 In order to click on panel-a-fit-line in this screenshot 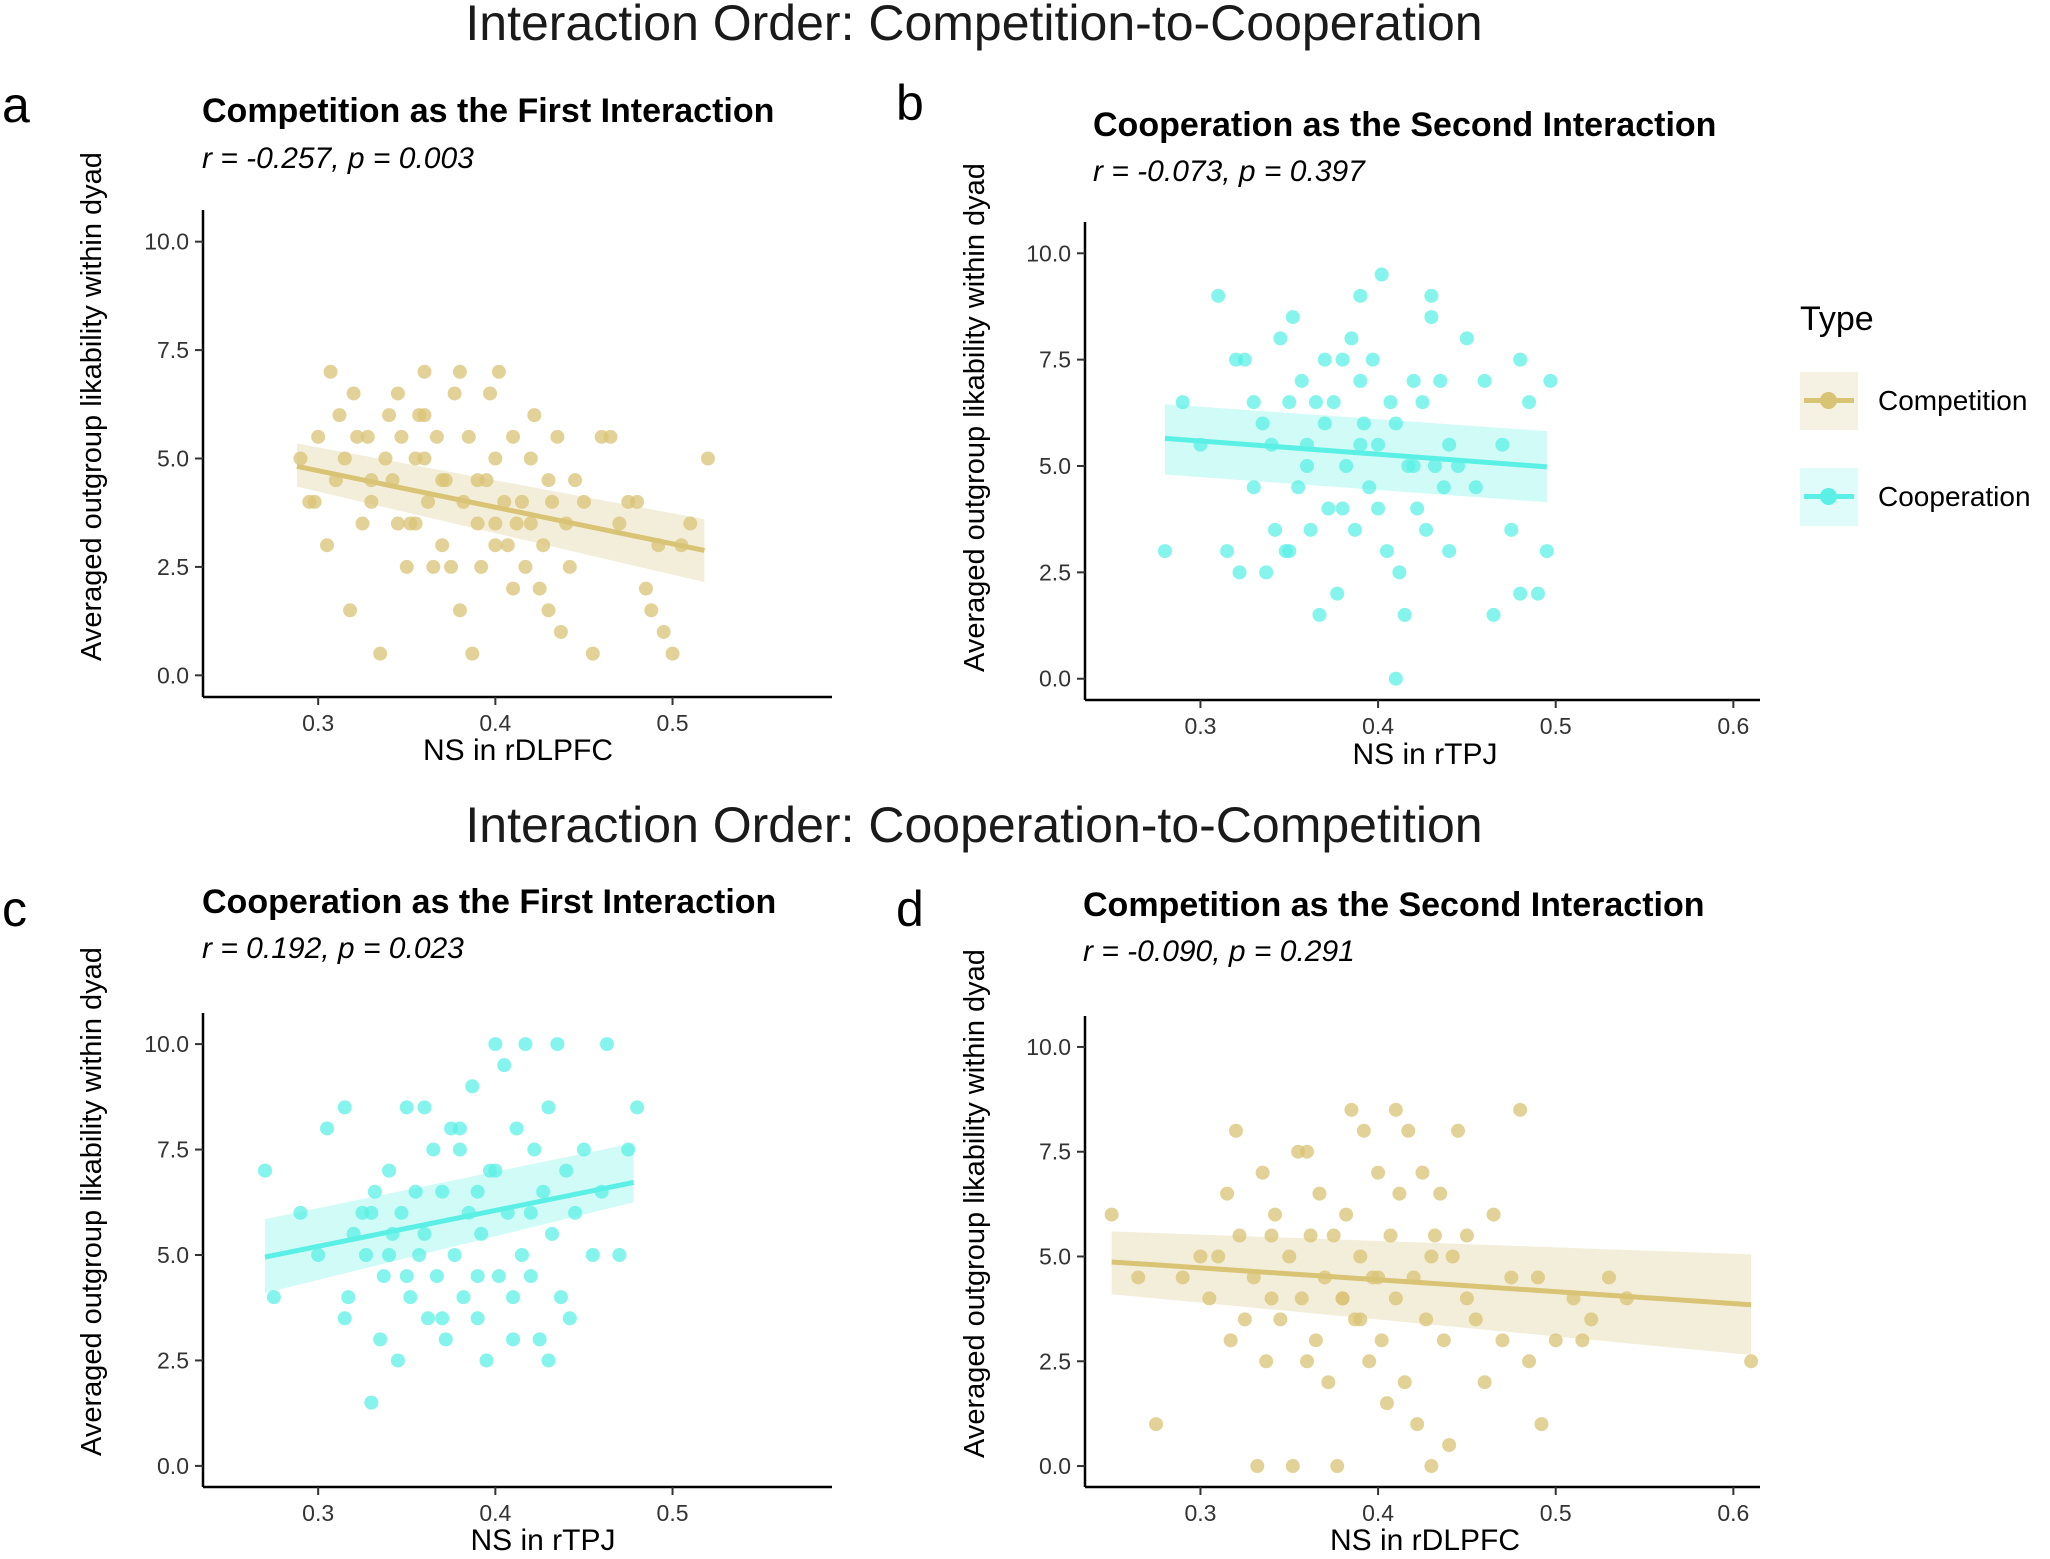, I will do `click(500, 508)`.